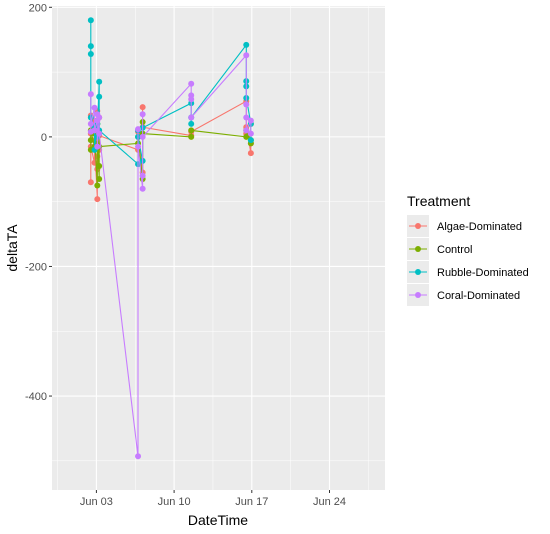 The width and height of the screenshot is (550, 534). I want to click on x-axis-title: DateTime, so click(218, 520).